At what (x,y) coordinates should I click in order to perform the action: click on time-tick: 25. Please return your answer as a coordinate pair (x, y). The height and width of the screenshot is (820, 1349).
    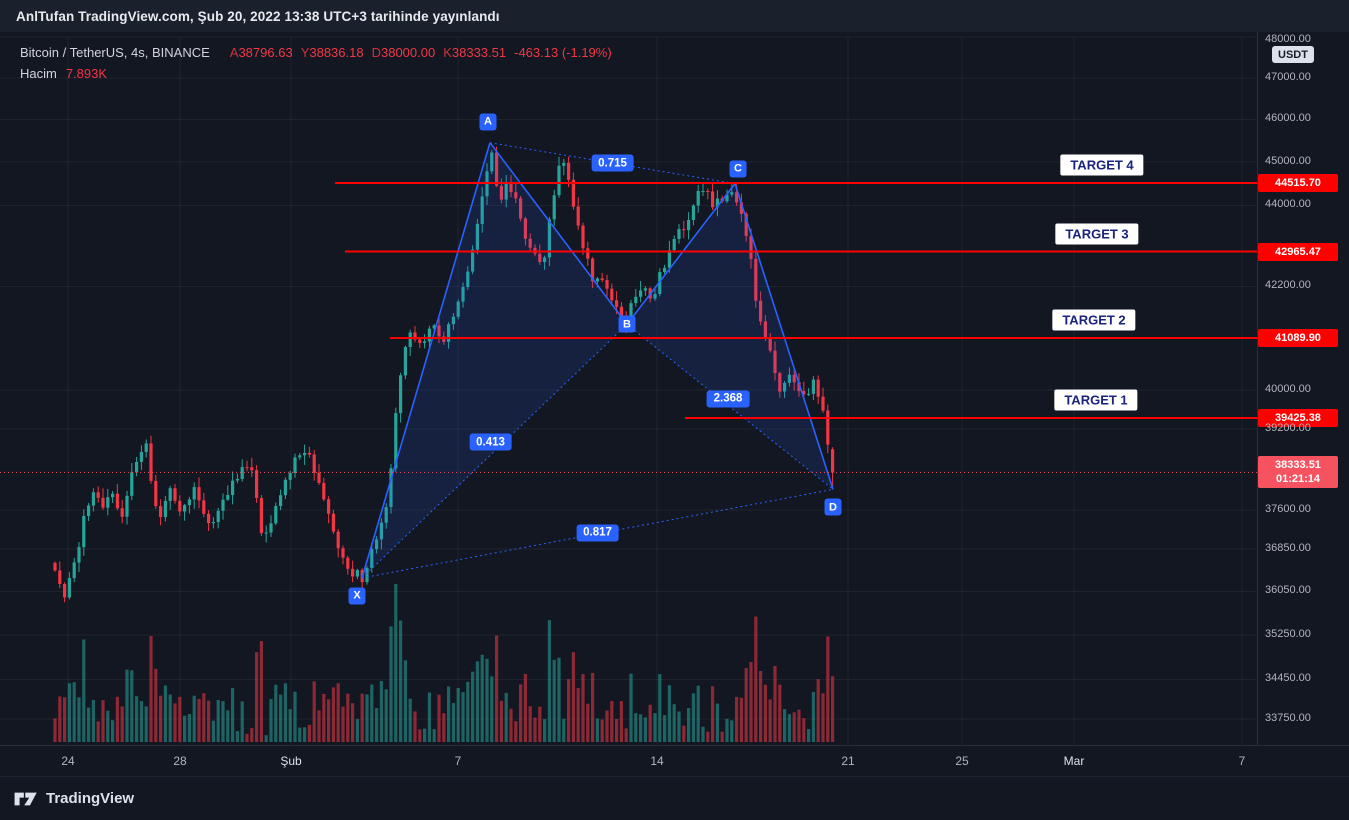
    Looking at the image, I should click on (962, 761).